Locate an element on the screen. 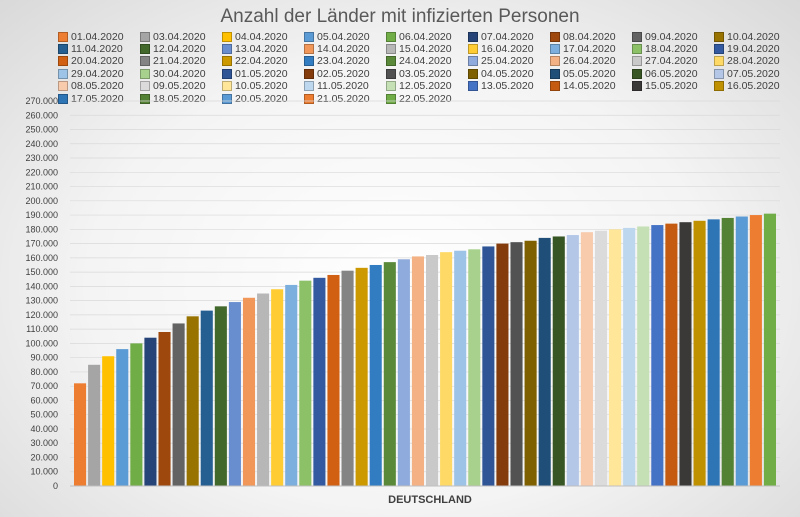 Image resolution: width=800 pixels, height=517 pixels. legend-item: 06.05.2020 is located at coordinates (665, 73).